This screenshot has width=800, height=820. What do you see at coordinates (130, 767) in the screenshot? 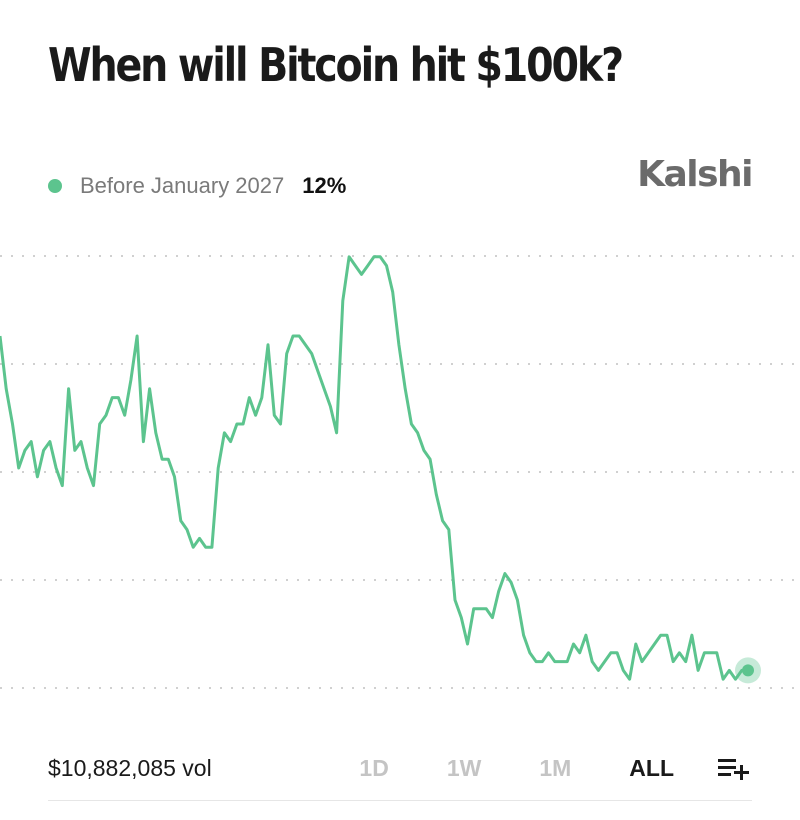
I see `volume-label: $10,882,085 vol` at bounding box center [130, 767].